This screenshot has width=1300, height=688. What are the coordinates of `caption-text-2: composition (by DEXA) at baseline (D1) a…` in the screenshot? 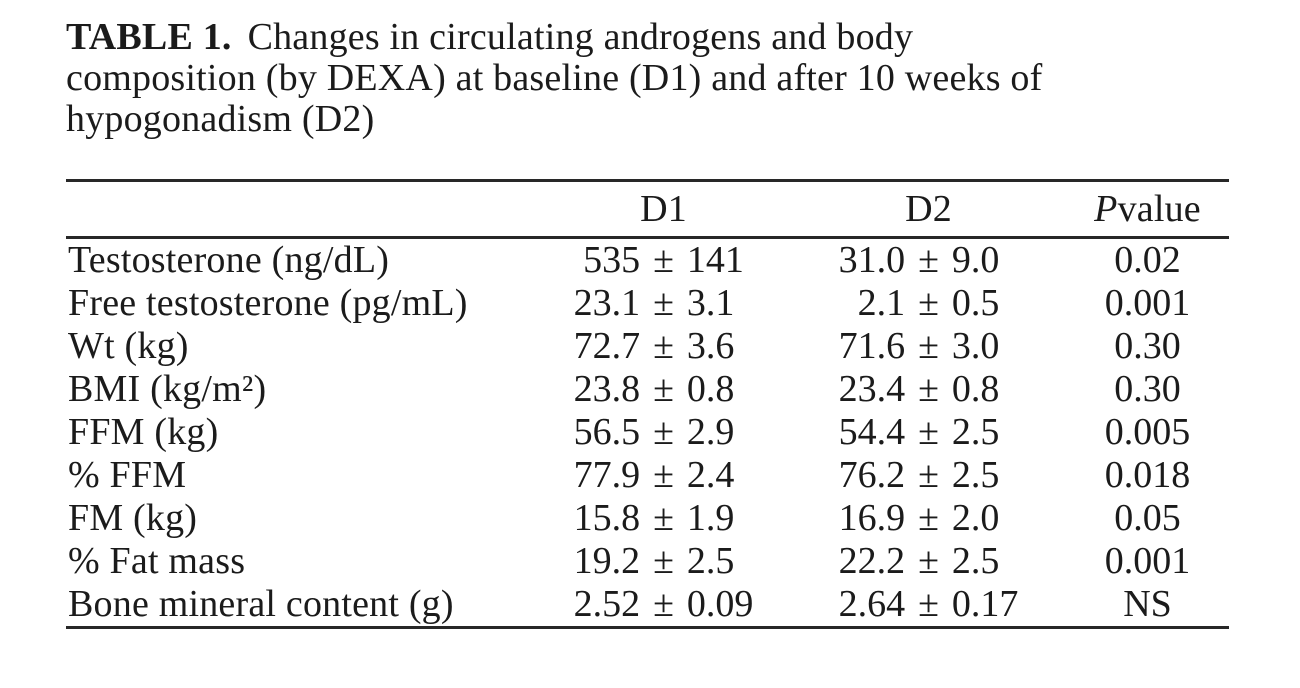 It's located at (554, 78).